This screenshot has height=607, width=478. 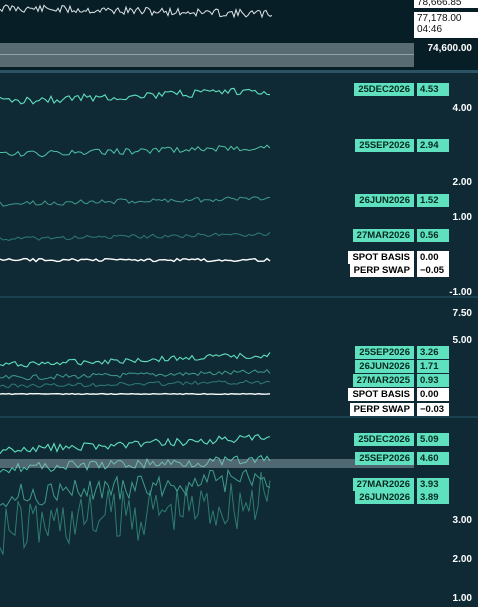 I want to click on series-badge: 25DEC2026 4.53, so click(x=378, y=89).